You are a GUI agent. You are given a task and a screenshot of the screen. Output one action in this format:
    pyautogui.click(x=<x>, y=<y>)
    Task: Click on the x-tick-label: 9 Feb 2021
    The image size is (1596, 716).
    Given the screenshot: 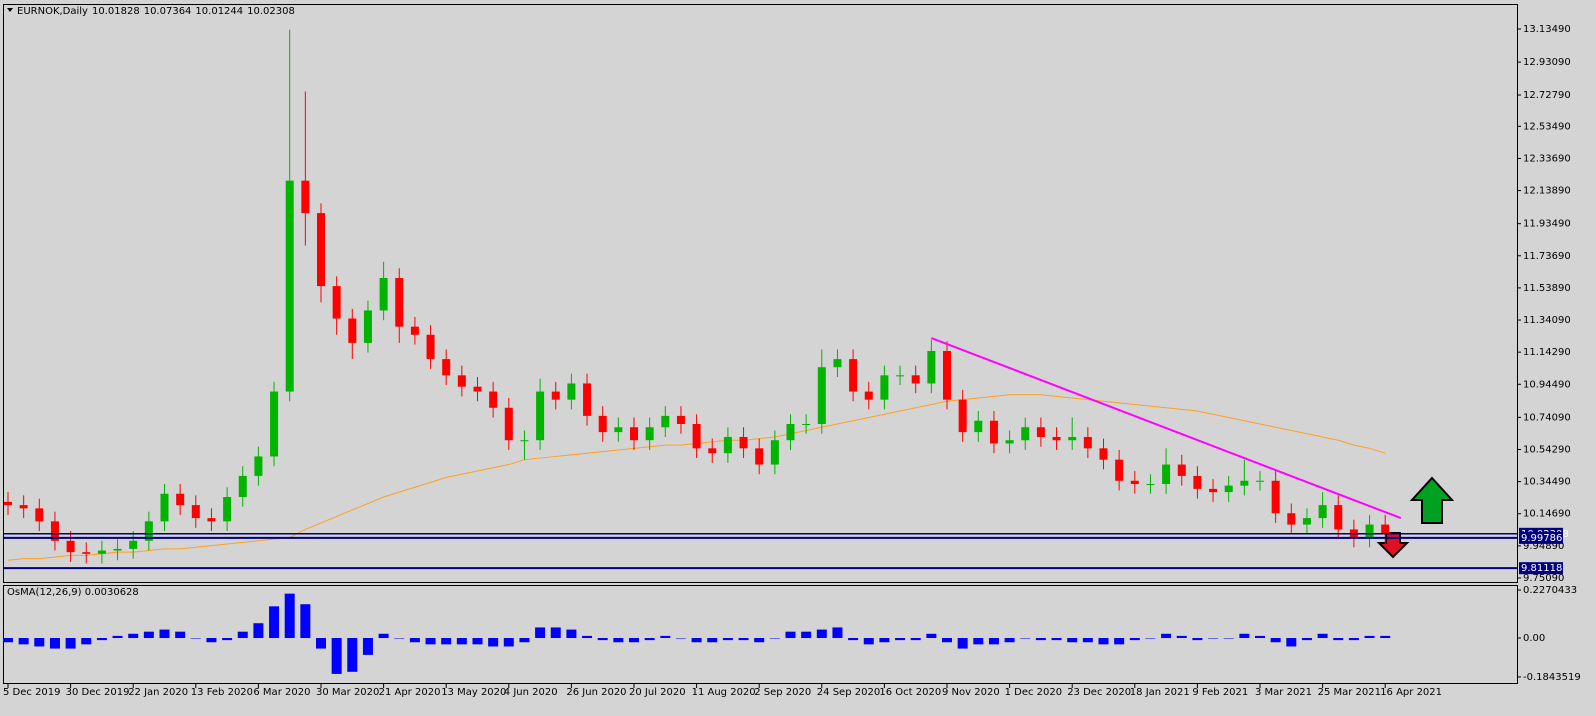 What is the action you would take?
    pyautogui.click(x=1220, y=692)
    